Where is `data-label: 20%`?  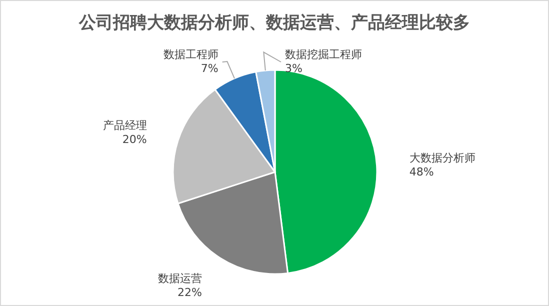 data-label: 20% is located at coordinates (134, 139).